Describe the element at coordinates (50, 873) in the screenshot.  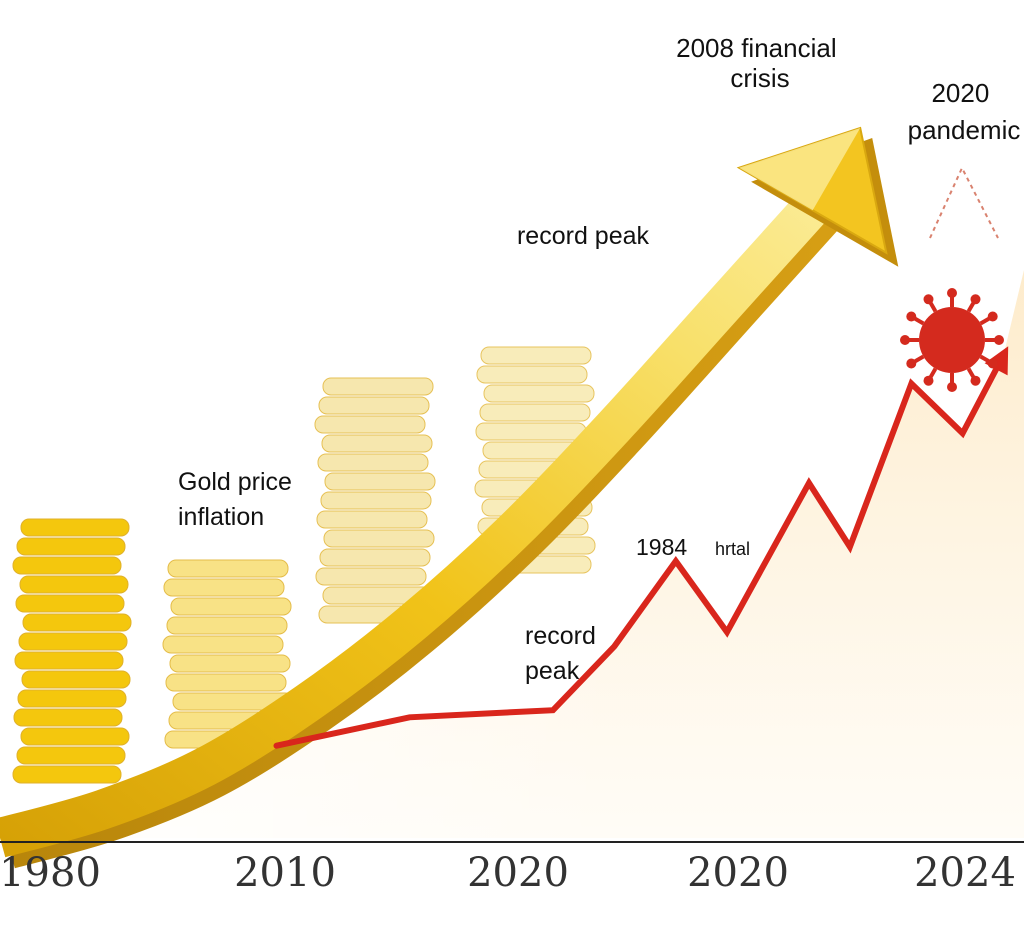
I see `x-tick-label: 1980` at that location.